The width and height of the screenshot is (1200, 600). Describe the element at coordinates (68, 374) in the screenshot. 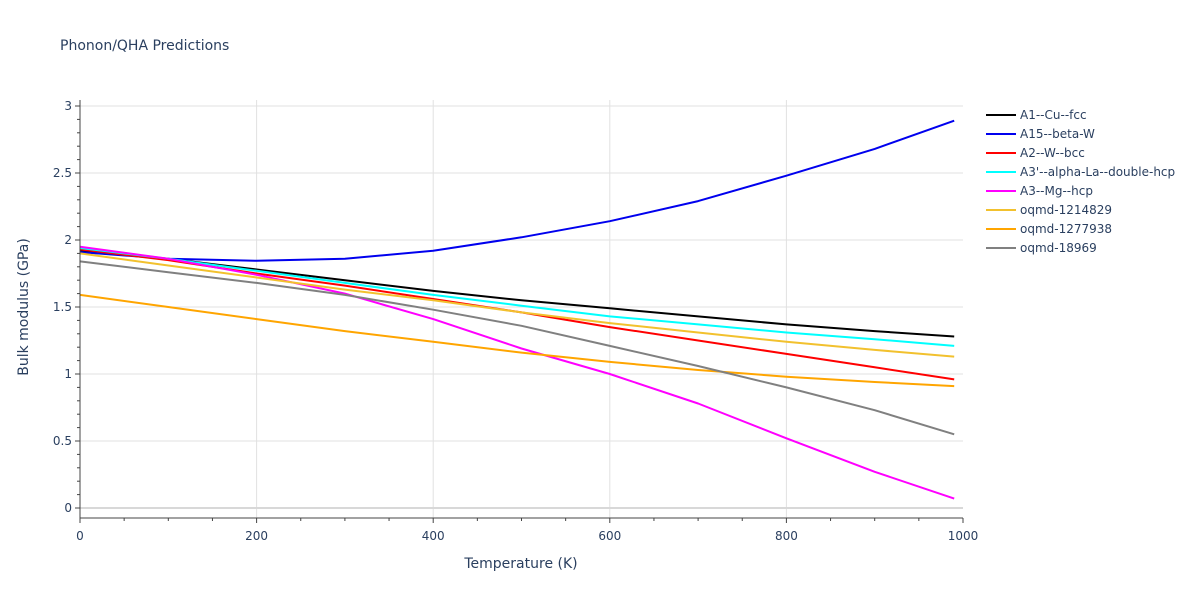

I see `y-tick-label: 1` at that location.